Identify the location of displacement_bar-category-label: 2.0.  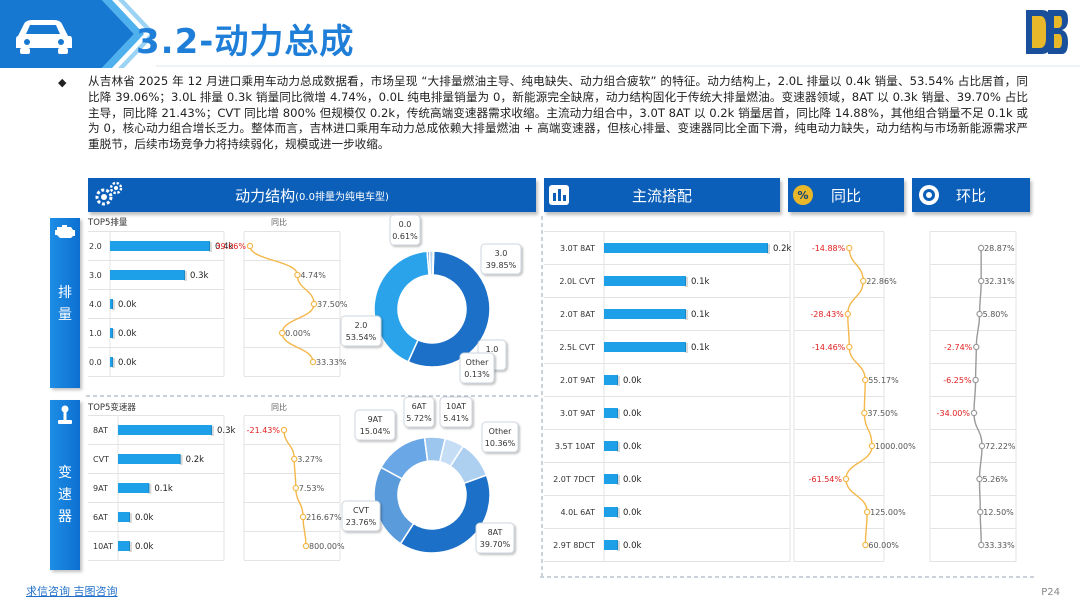
(95, 246).